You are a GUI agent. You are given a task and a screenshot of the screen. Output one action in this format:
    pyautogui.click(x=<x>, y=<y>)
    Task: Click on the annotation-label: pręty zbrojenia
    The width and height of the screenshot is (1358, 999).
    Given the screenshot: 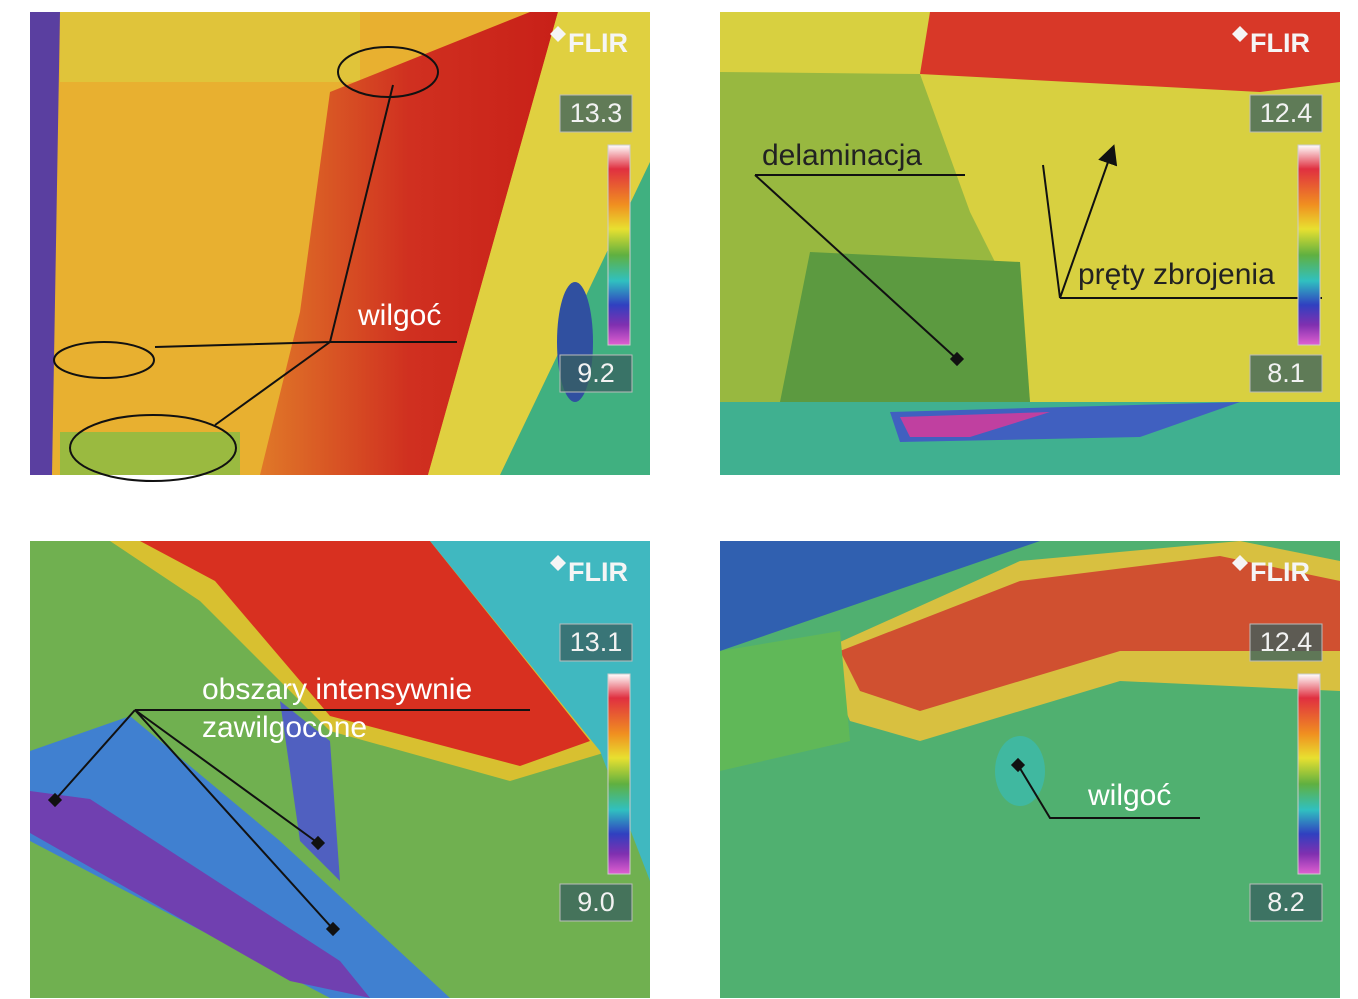 What is the action you would take?
    pyautogui.click(x=1176, y=274)
    